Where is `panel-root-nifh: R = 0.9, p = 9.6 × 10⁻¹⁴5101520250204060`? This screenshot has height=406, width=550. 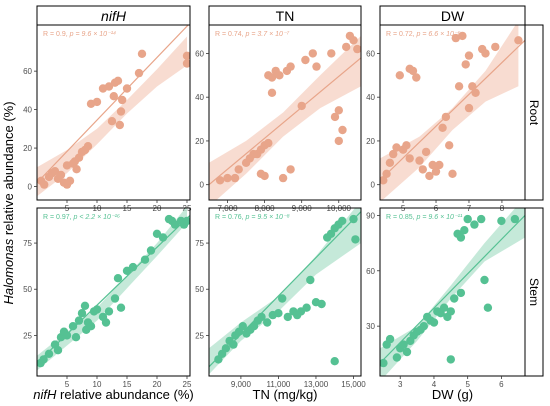
panel-root-nifh: R = 0.9, p = 9.6 × 10⁻¹⁴5101520250204060 is located at coordinates (107, 118).